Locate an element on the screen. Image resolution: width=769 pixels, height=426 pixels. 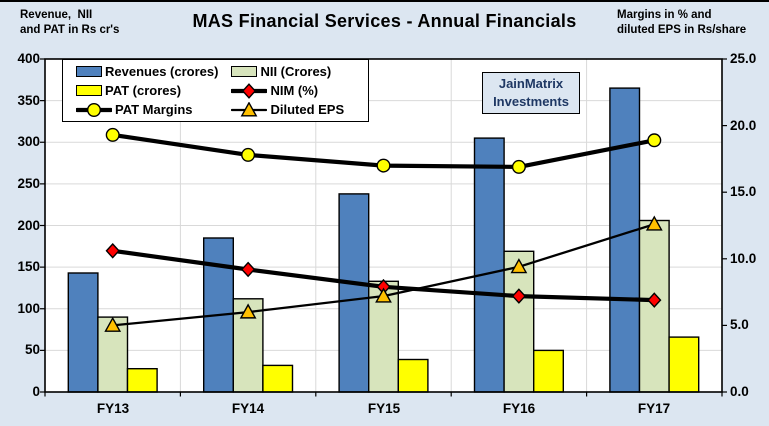
legend-marker-nim is located at coordinates (249, 90).